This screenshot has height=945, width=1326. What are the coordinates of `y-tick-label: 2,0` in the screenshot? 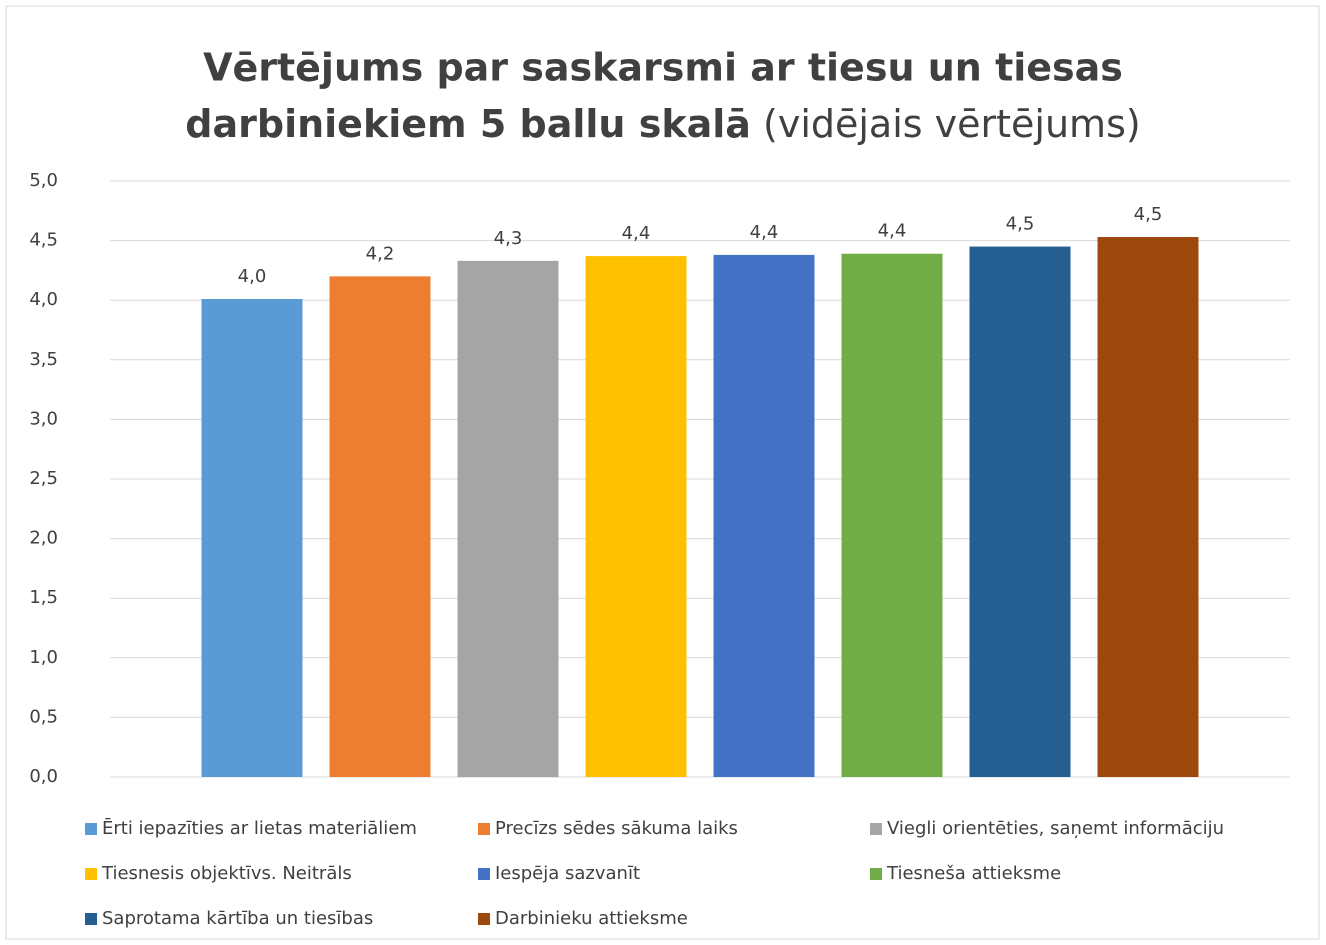 It's located at (43, 538).